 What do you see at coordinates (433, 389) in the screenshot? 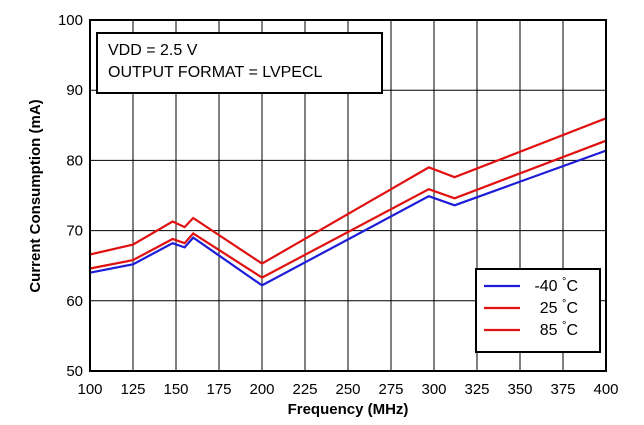
I see `x-tick-label: 300` at bounding box center [433, 389].